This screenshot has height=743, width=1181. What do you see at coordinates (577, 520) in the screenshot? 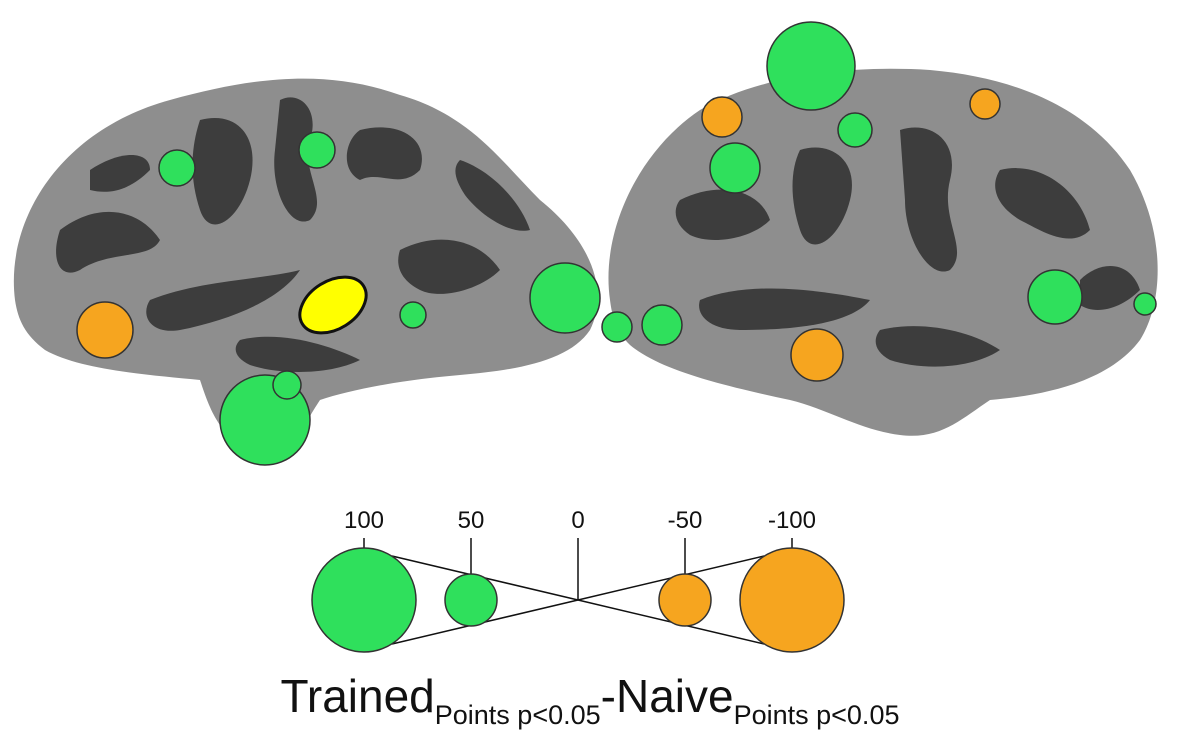
I see `tick-label: 0` at bounding box center [577, 520].